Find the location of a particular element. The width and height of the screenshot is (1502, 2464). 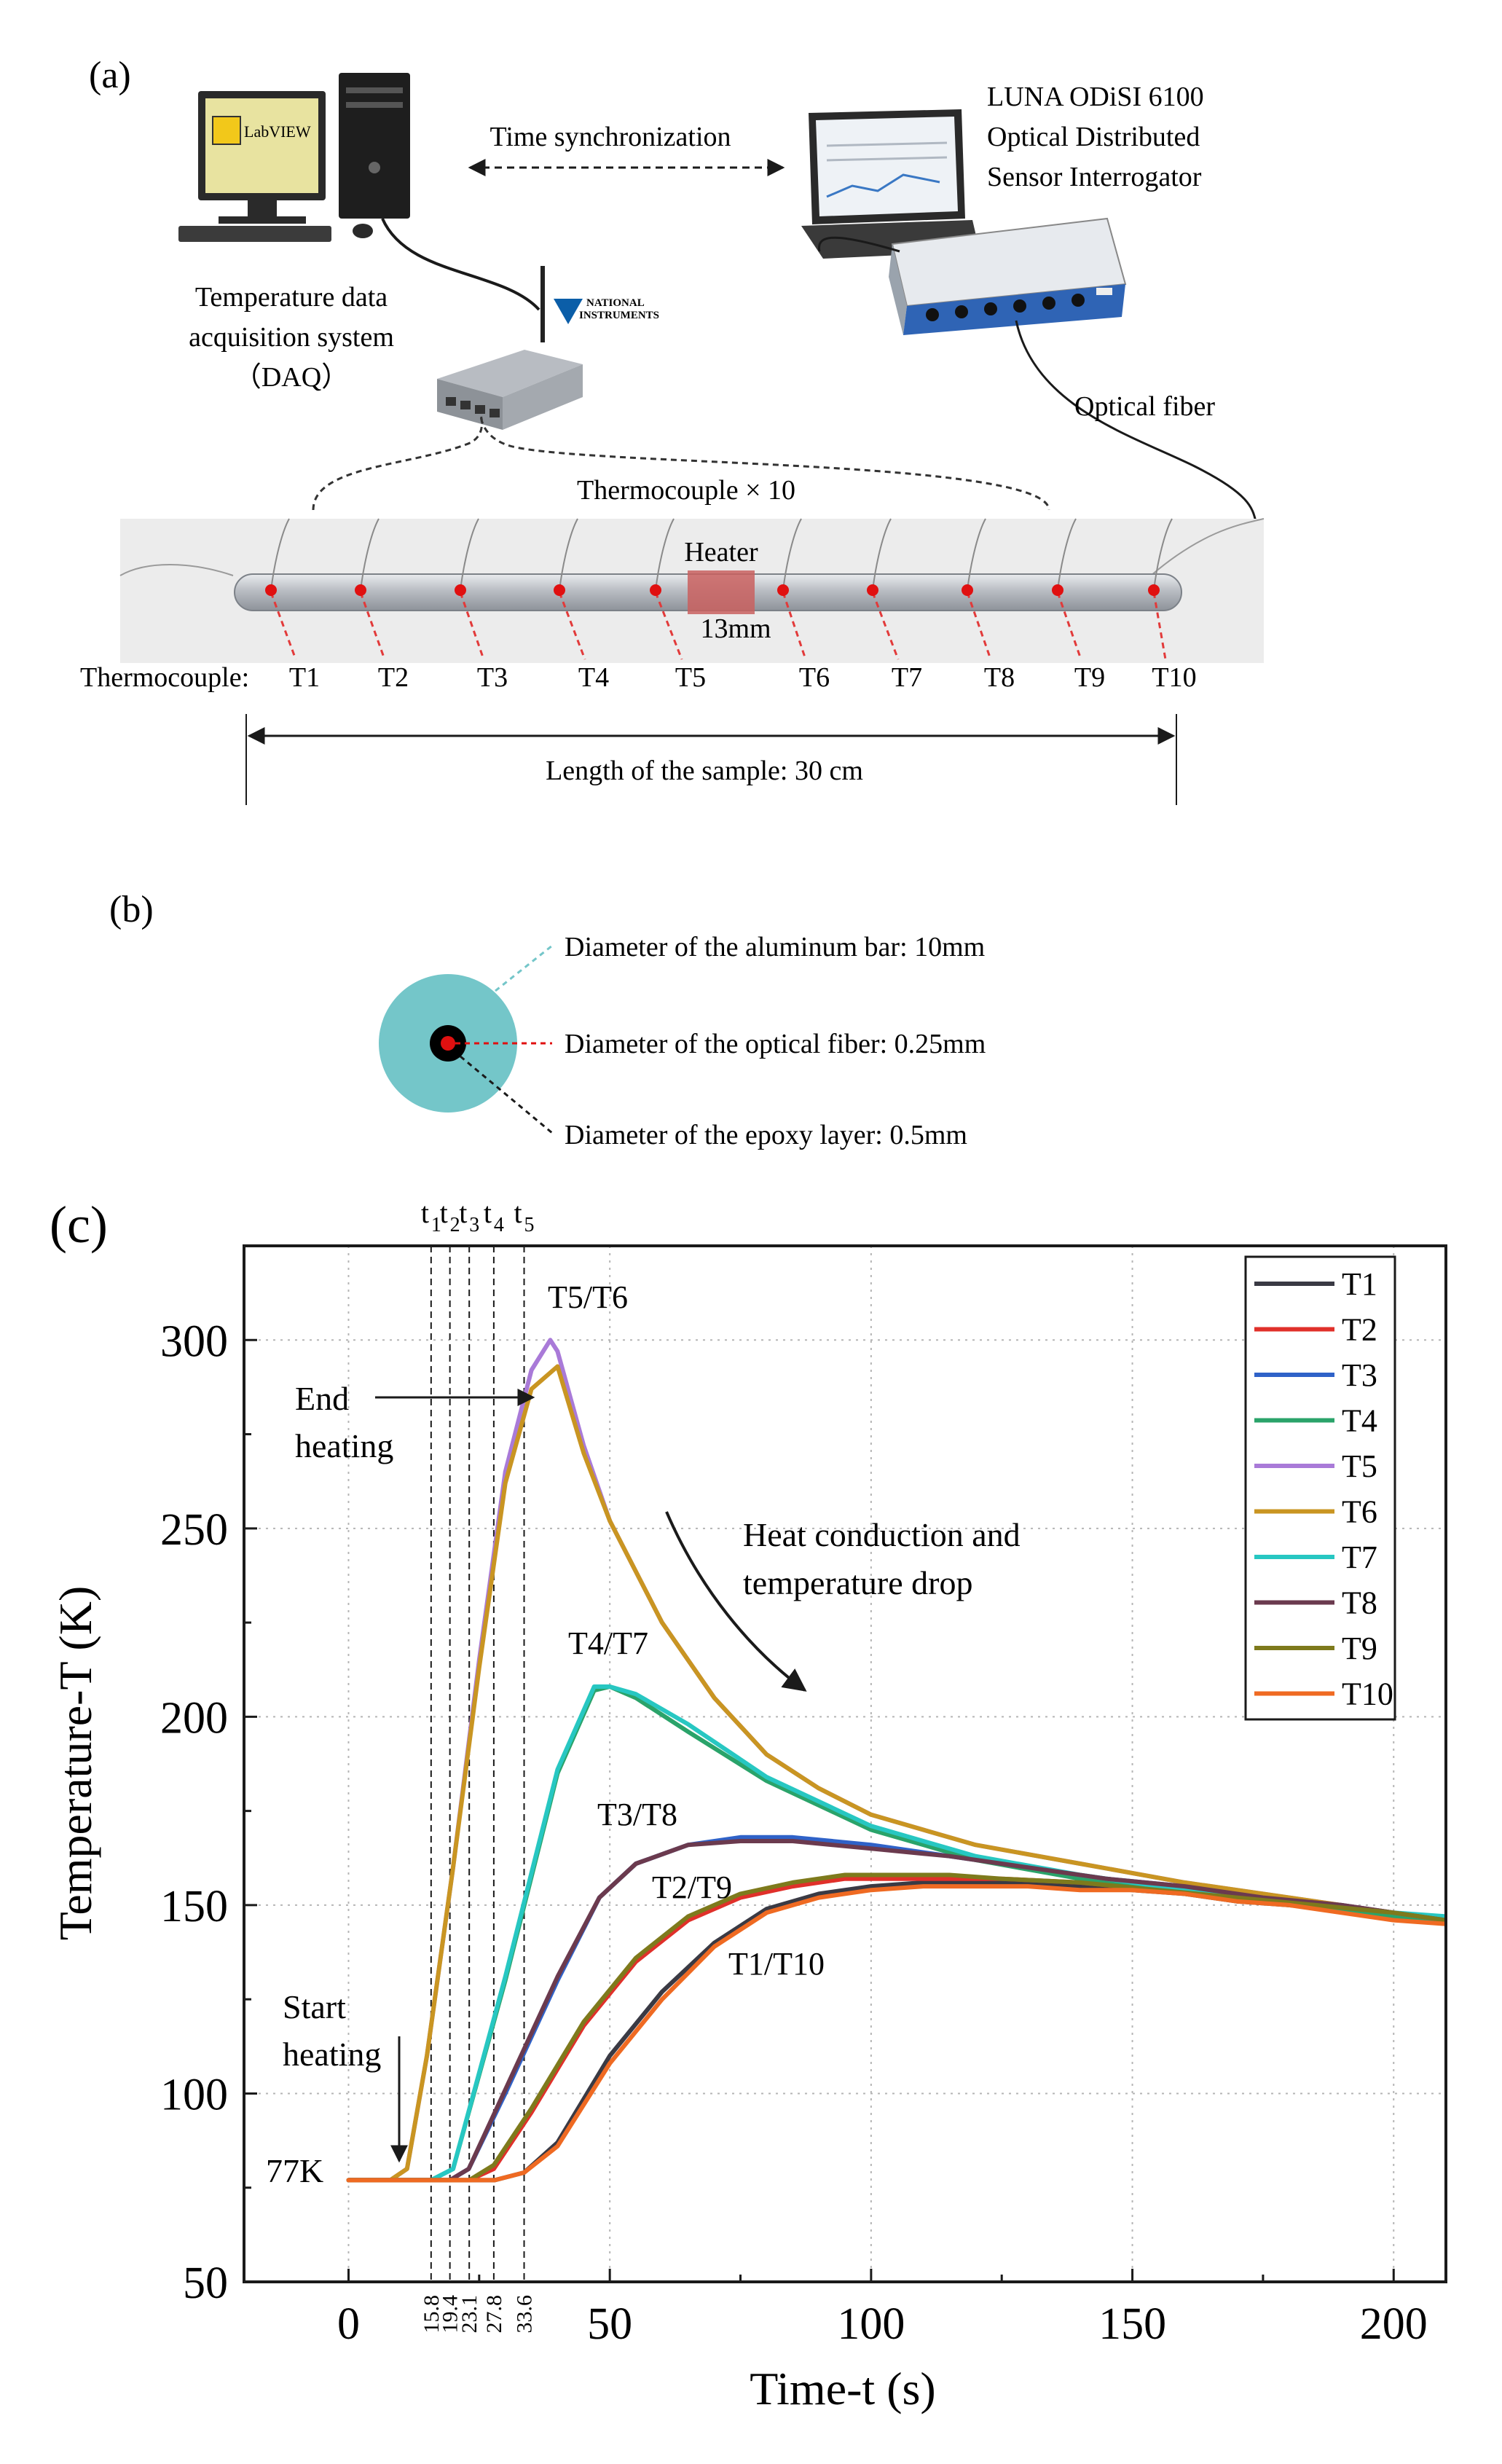

thermocouple-label-t4: T4 is located at coordinates (594, 678).